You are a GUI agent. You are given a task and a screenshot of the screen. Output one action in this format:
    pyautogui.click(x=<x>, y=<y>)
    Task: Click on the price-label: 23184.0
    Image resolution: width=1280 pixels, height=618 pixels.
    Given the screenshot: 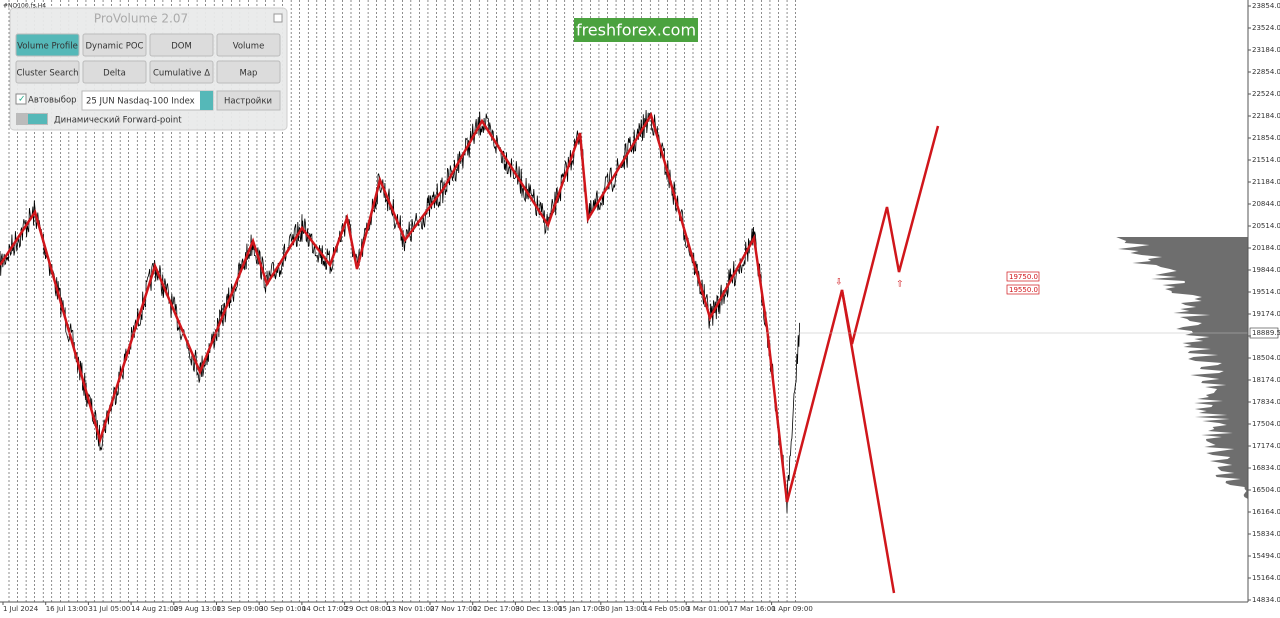 What is the action you would take?
    pyautogui.click(x=1266, y=50)
    